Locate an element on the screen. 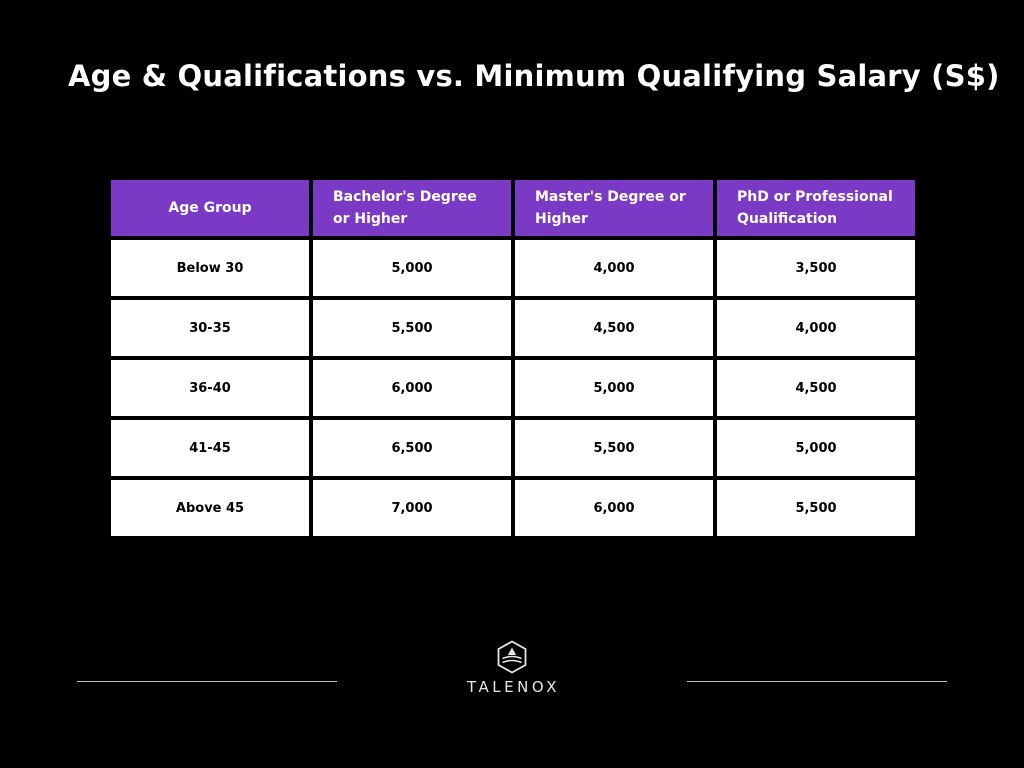 The width and height of the screenshot is (1024, 768). masters-salary-cell: 5,000 is located at coordinates (614, 388).